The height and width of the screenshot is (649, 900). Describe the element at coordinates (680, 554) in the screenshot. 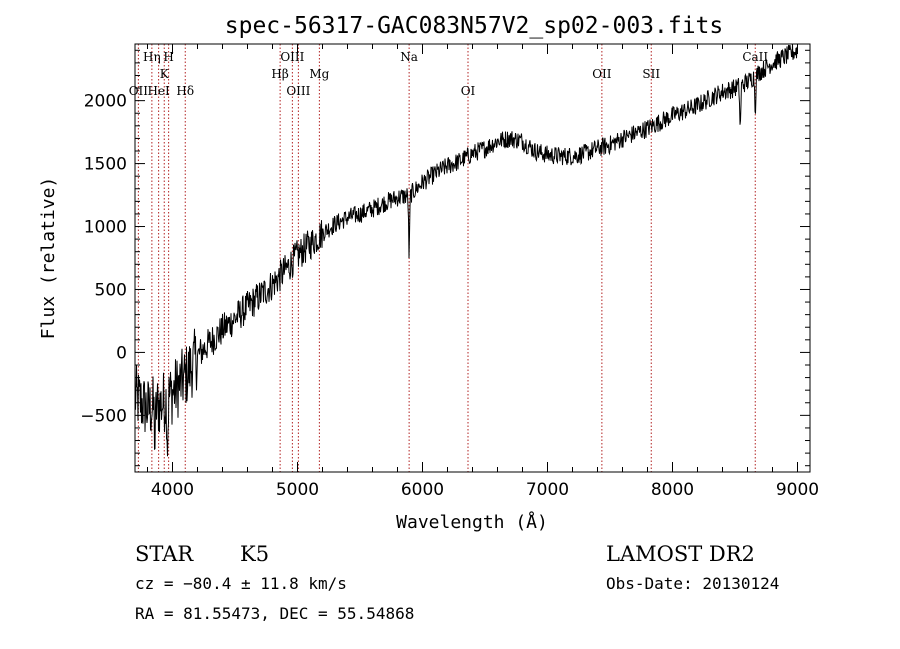

I see `survey-name: LAMOST DR2` at that location.